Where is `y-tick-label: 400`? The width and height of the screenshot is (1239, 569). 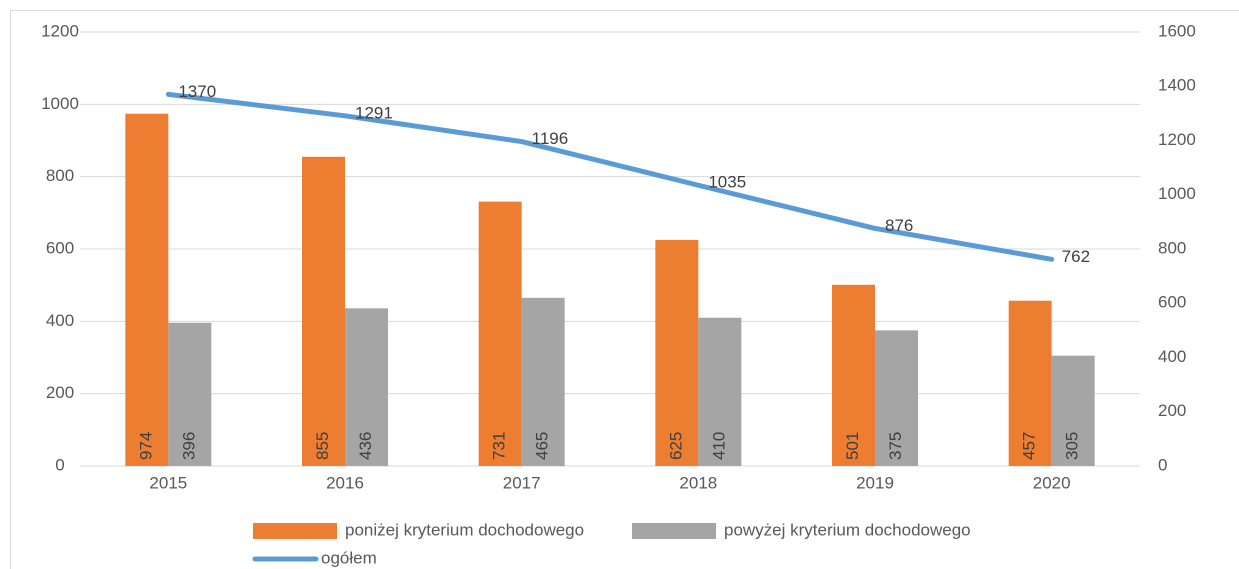 y-tick-label: 400 is located at coordinates (60, 320).